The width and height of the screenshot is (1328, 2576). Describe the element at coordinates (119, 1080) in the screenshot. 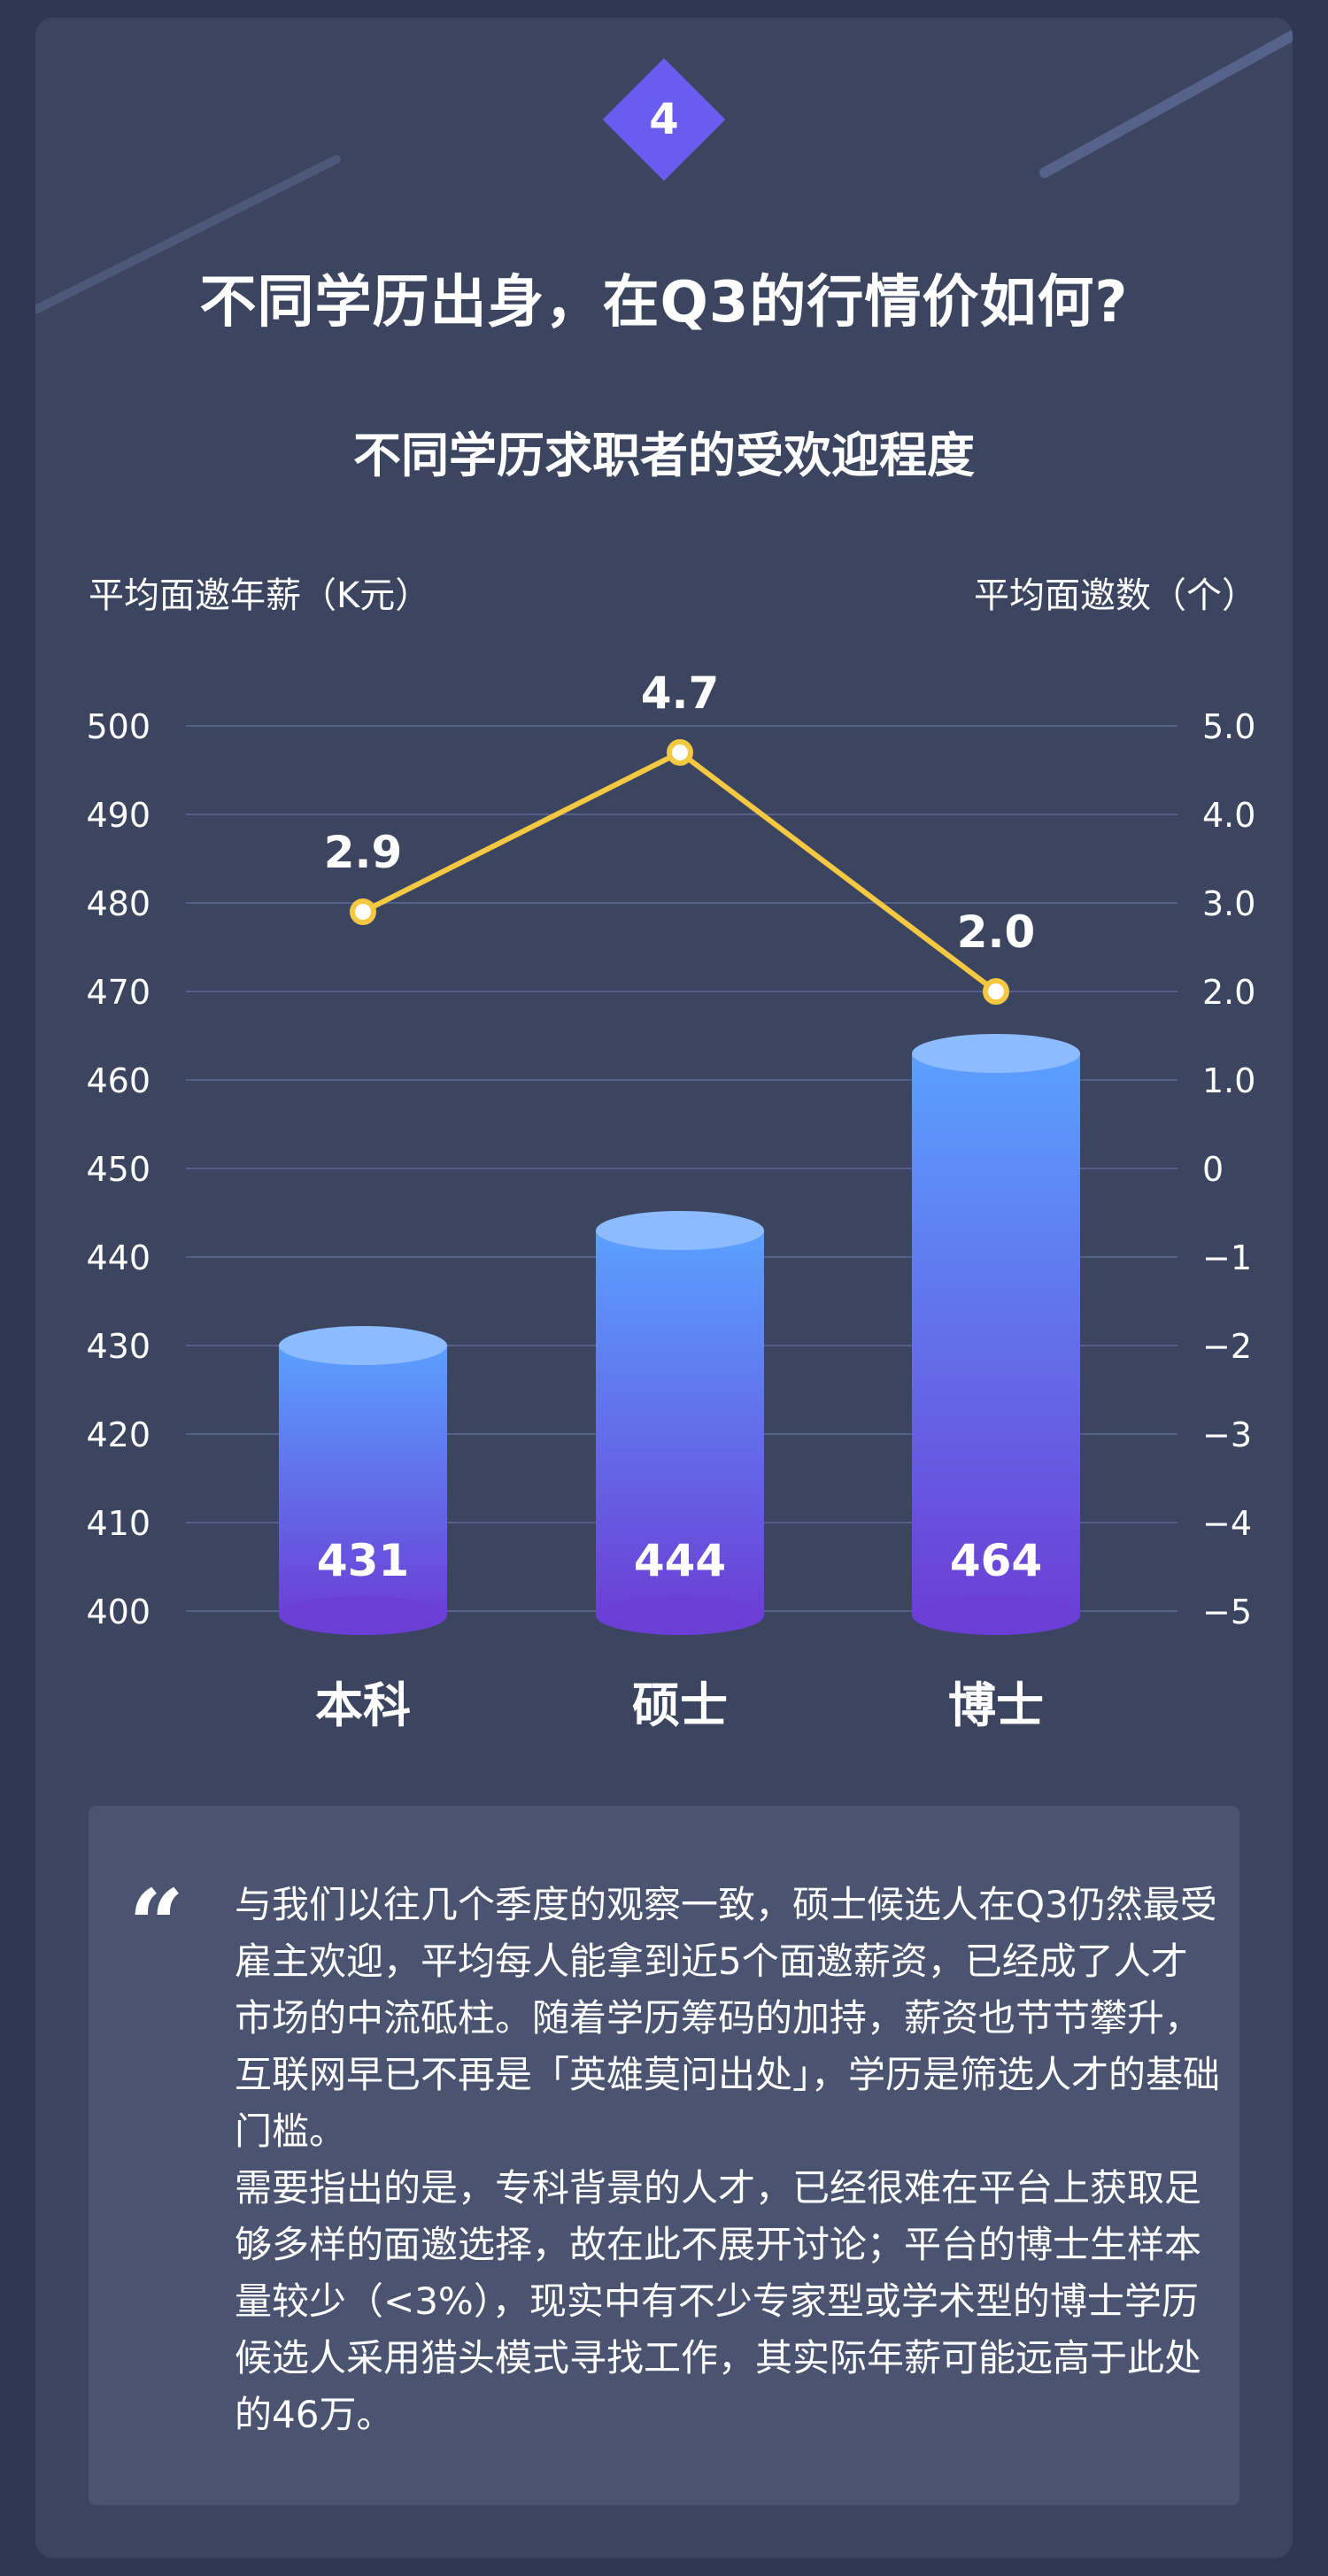

I see `y-left-tick-label: 460` at that location.